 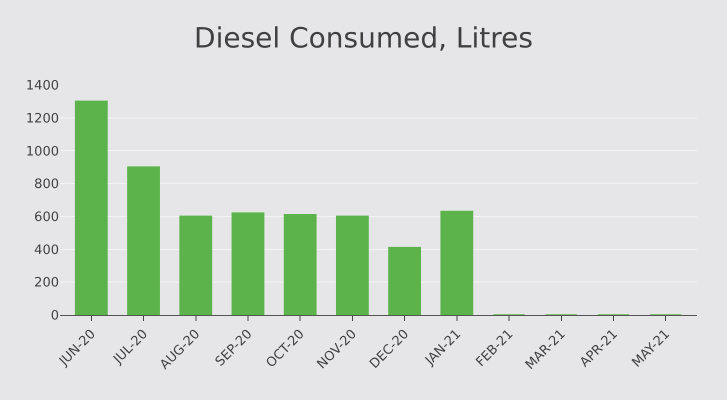 What do you see at coordinates (42, 118) in the screenshot?
I see `y-tick-label: 1200` at bounding box center [42, 118].